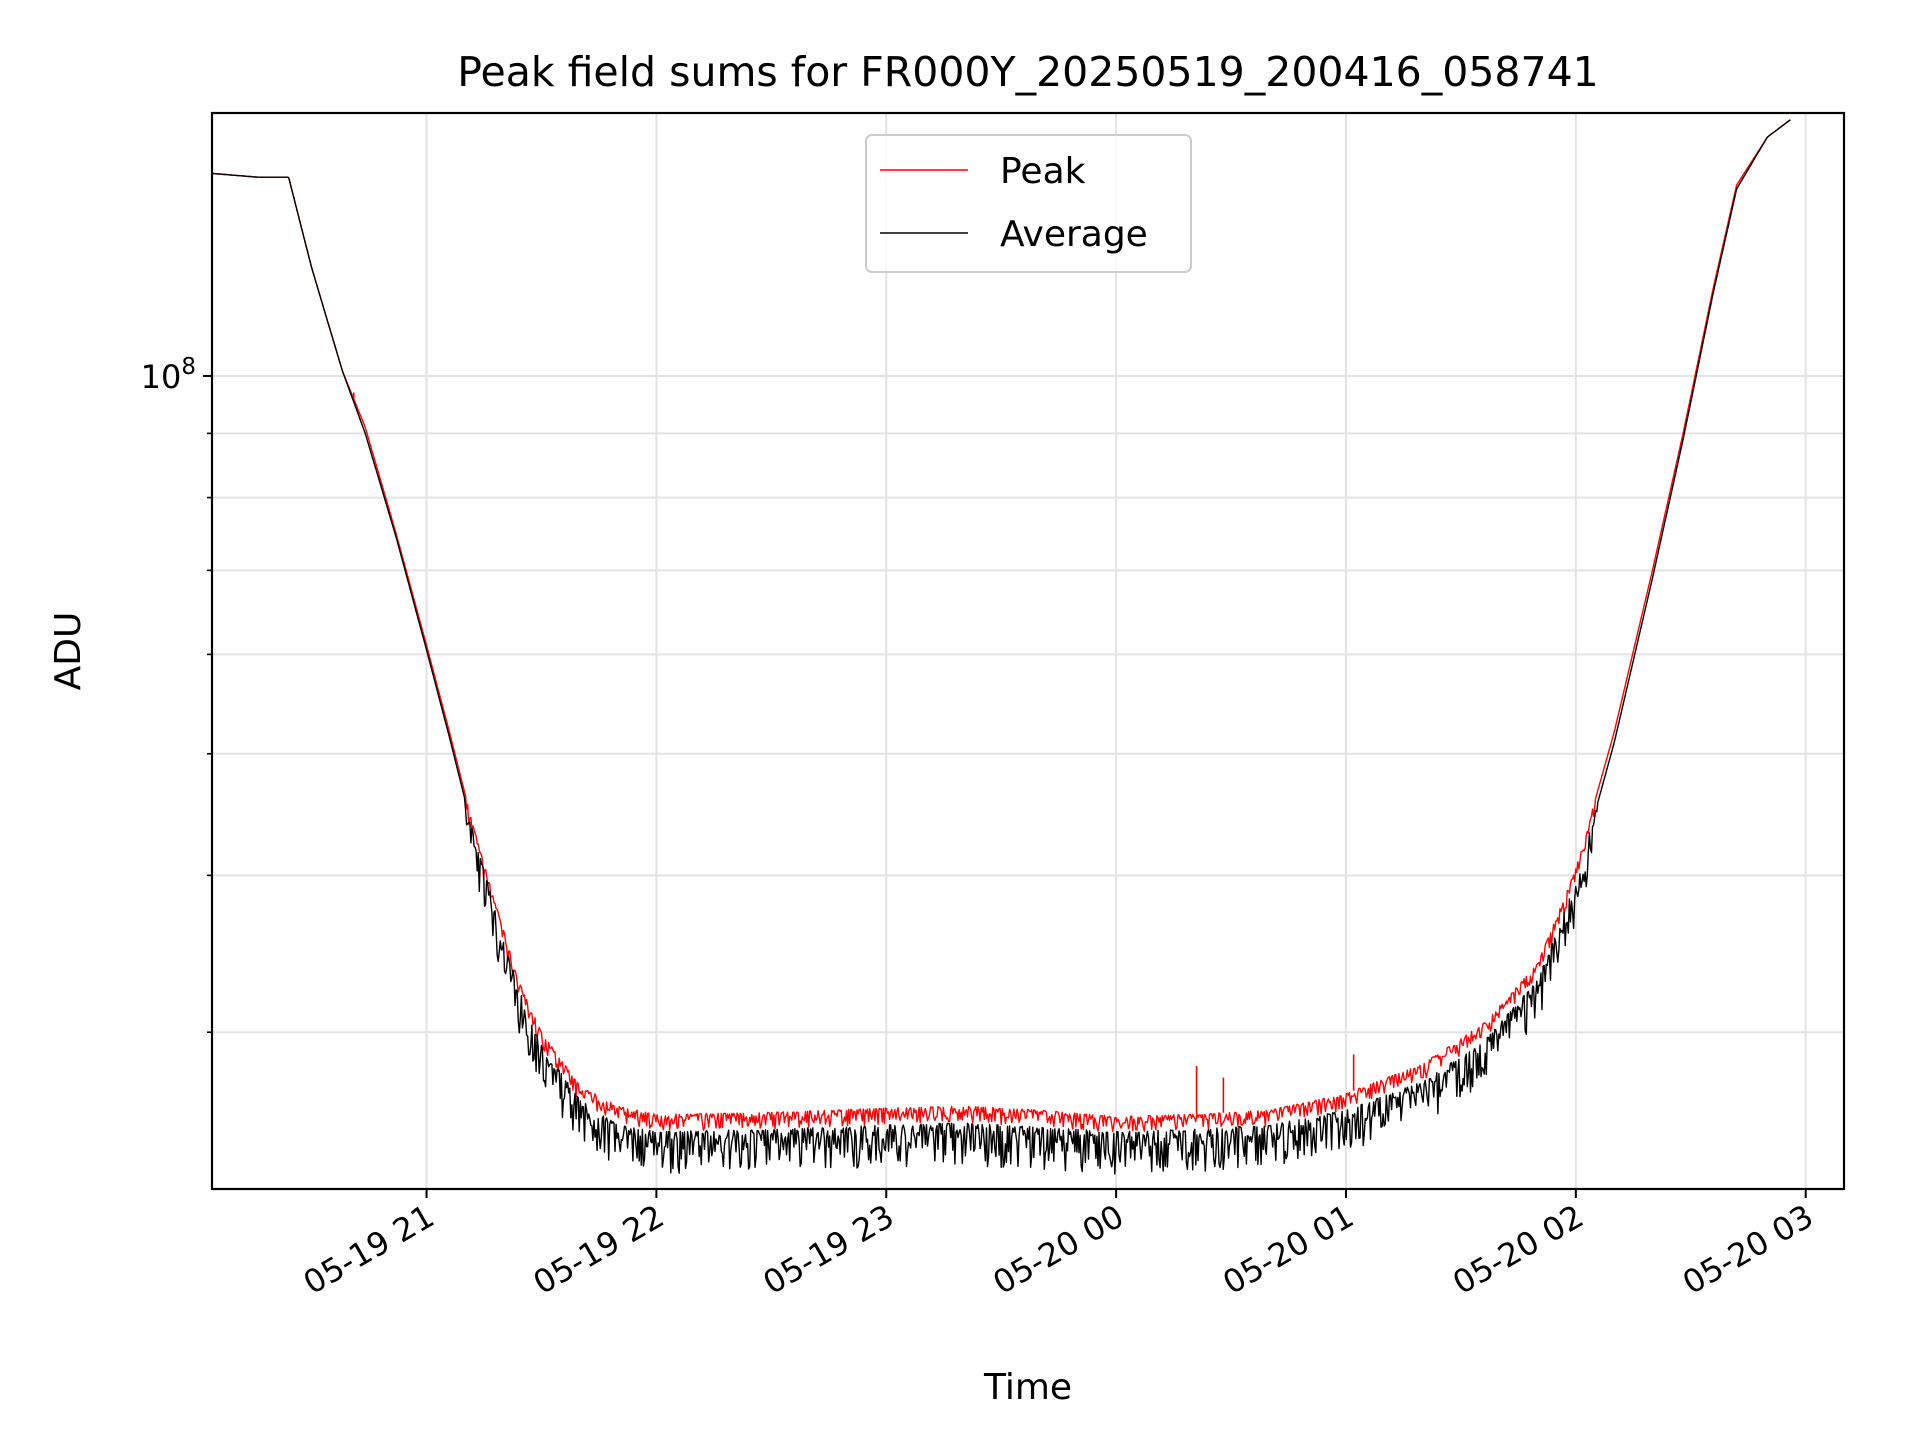 This screenshot has width=1920, height=1440. Describe the element at coordinates (68, 651) in the screenshot. I see `y-axis-label: ADU` at that location.